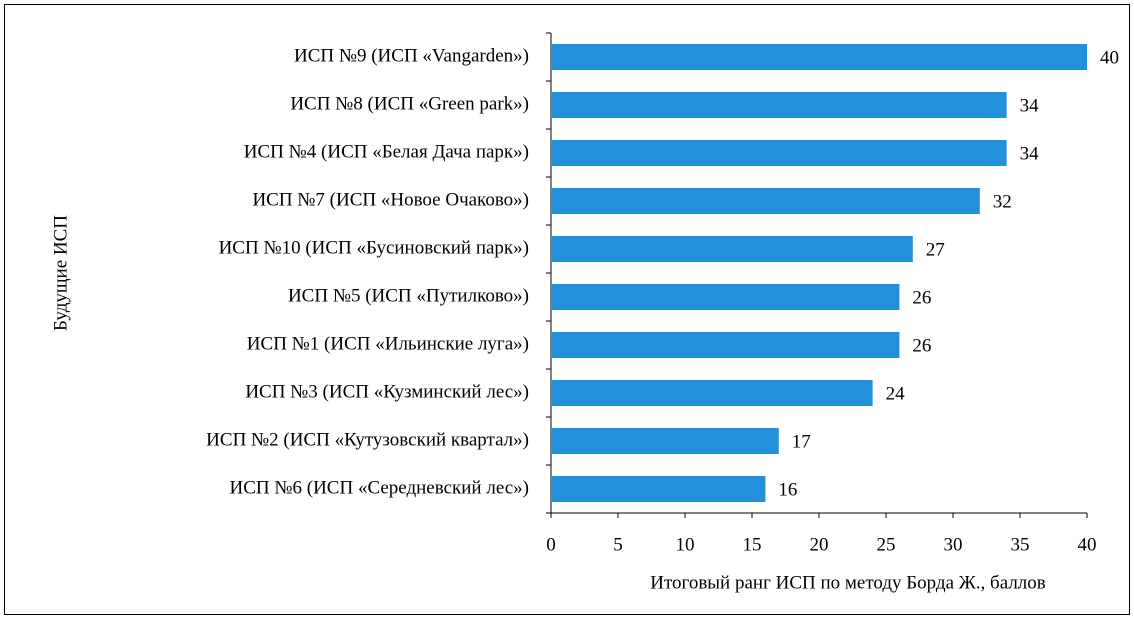 Image resolution: width=1134 pixels, height=619 pixels. What do you see at coordinates (388, 343) in the screenshot?
I see `y-tick-label: ИСП №1 (ИСП «Ильинские луга»)` at bounding box center [388, 343].